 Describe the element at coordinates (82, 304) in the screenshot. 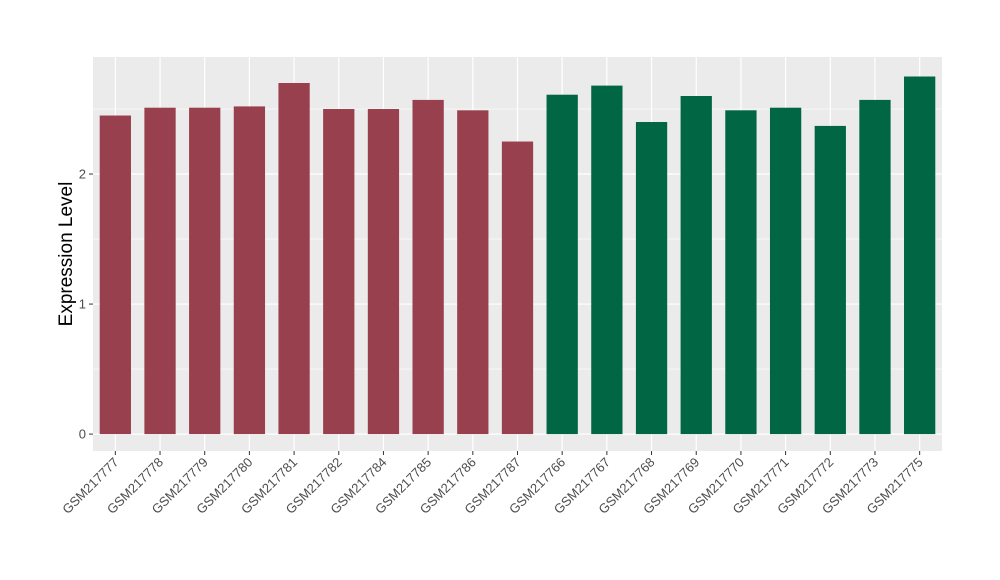

I see `y-tick-label: 1` at that location.